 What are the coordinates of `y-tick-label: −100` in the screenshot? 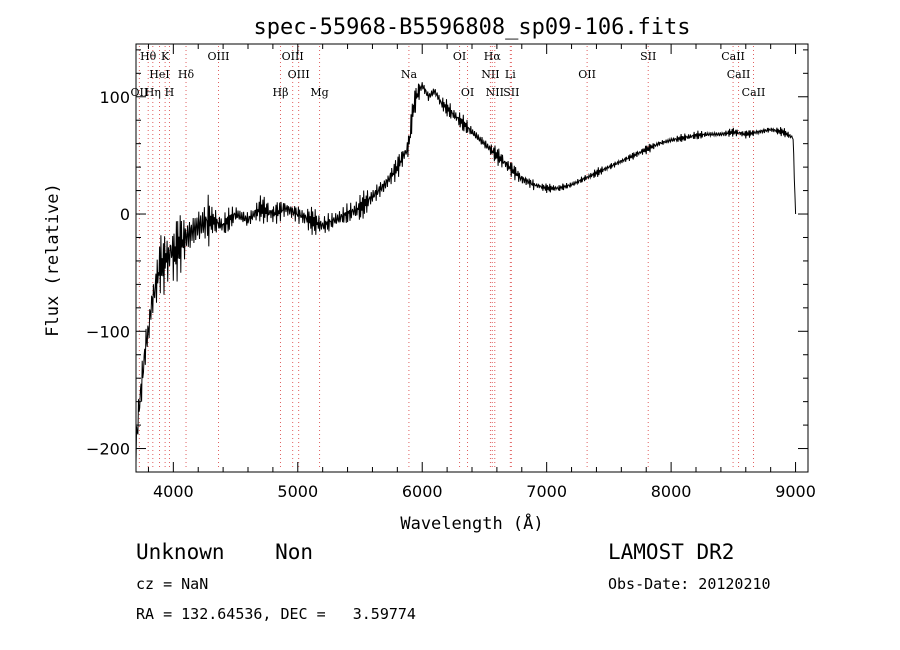 It's located at (108, 331).